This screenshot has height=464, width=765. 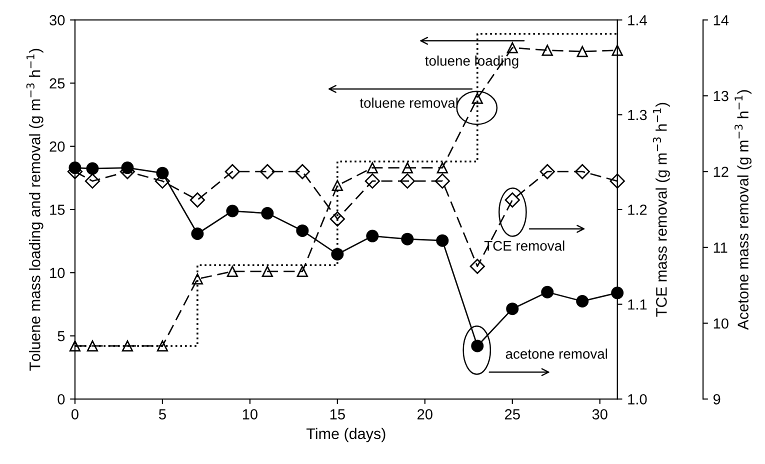 I want to click on x-tick-label: 15, so click(x=337, y=414).